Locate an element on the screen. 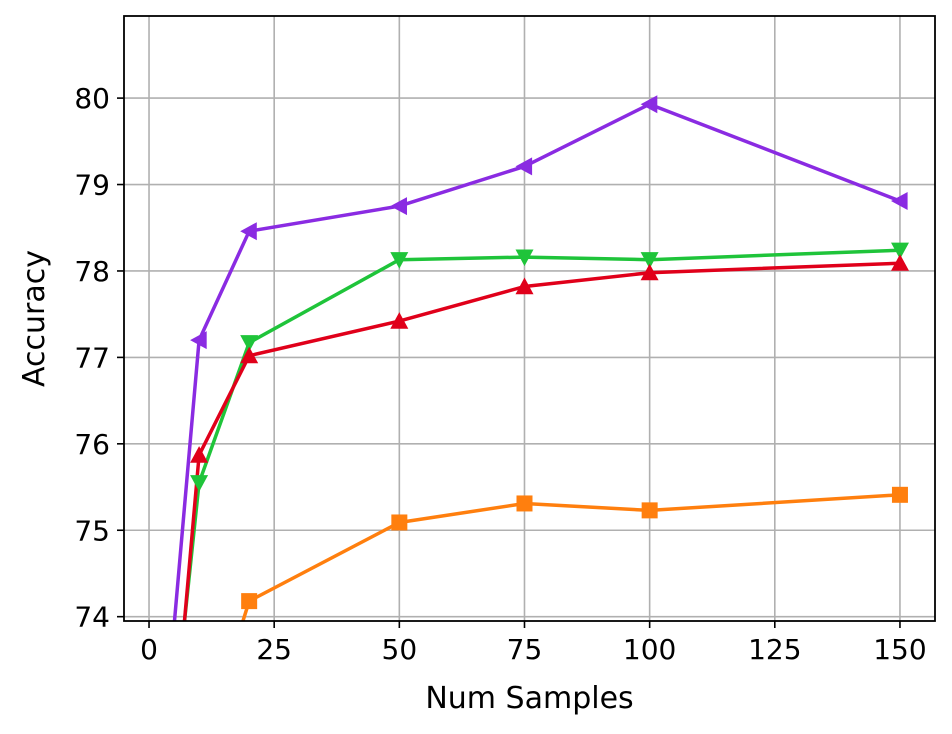 The image size is (952, 734). x-axis-label: Num Samples is located at coordinates (529, 698).